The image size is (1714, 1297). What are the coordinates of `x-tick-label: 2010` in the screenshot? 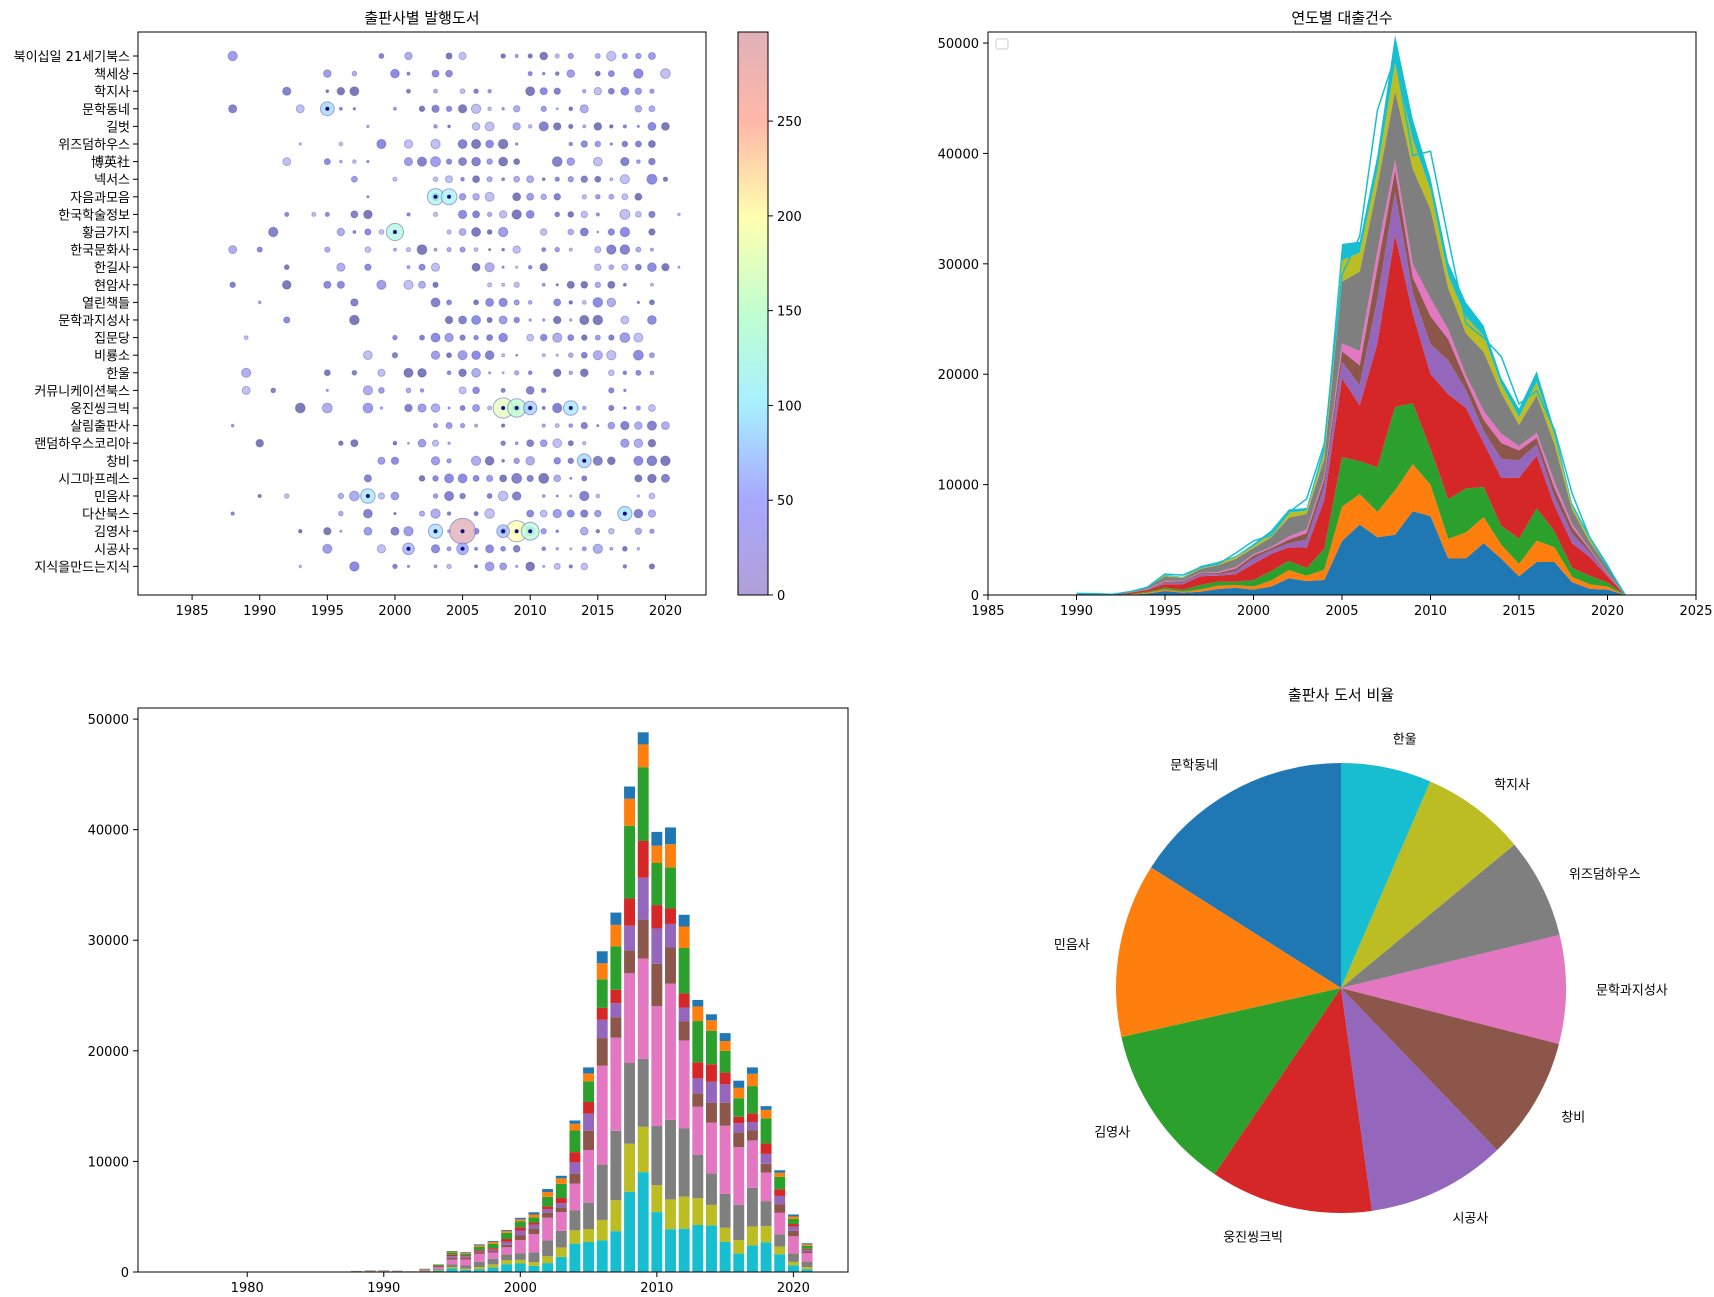 It's located at (530, 611).